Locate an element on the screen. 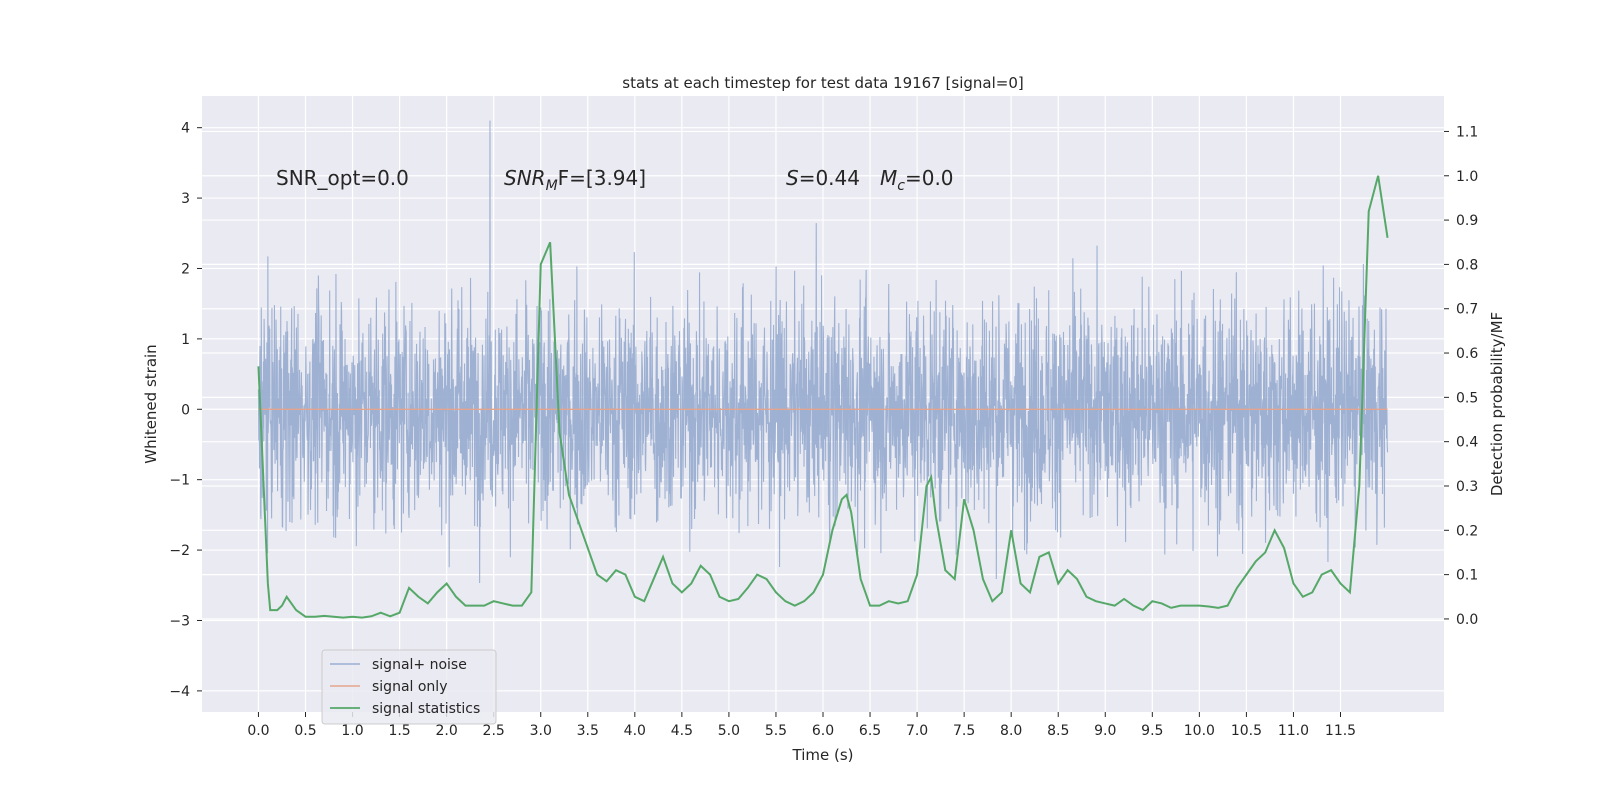 This screenshot has width=1600, height=800. mc-symbol: M is located at coordinates (888, 178).